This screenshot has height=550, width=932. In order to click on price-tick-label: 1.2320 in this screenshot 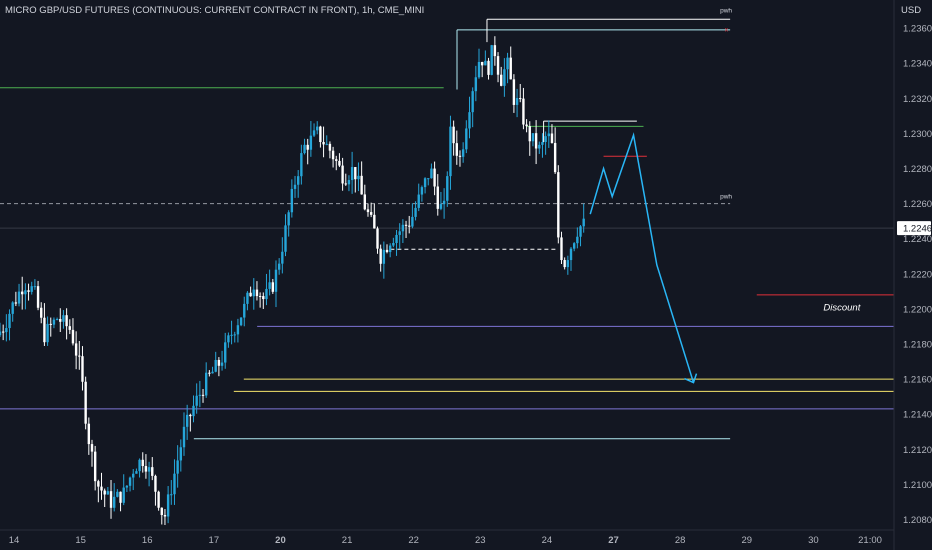, I will do `click(917, 99)`.